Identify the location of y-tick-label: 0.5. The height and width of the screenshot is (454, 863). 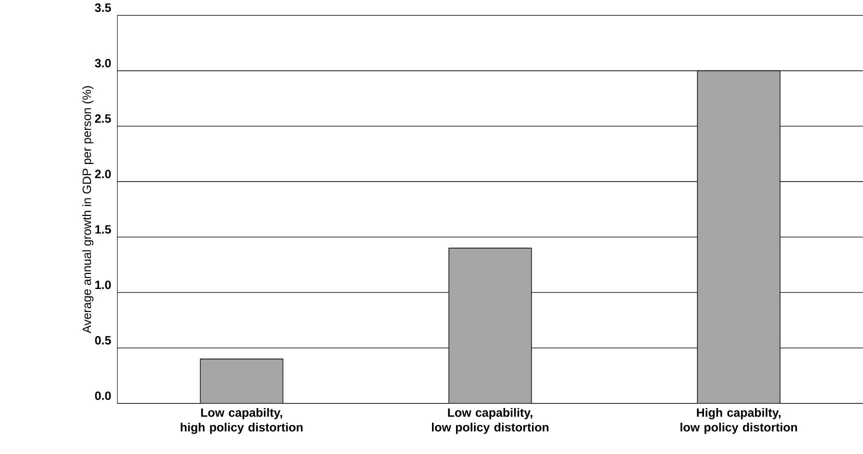
(103, 340).